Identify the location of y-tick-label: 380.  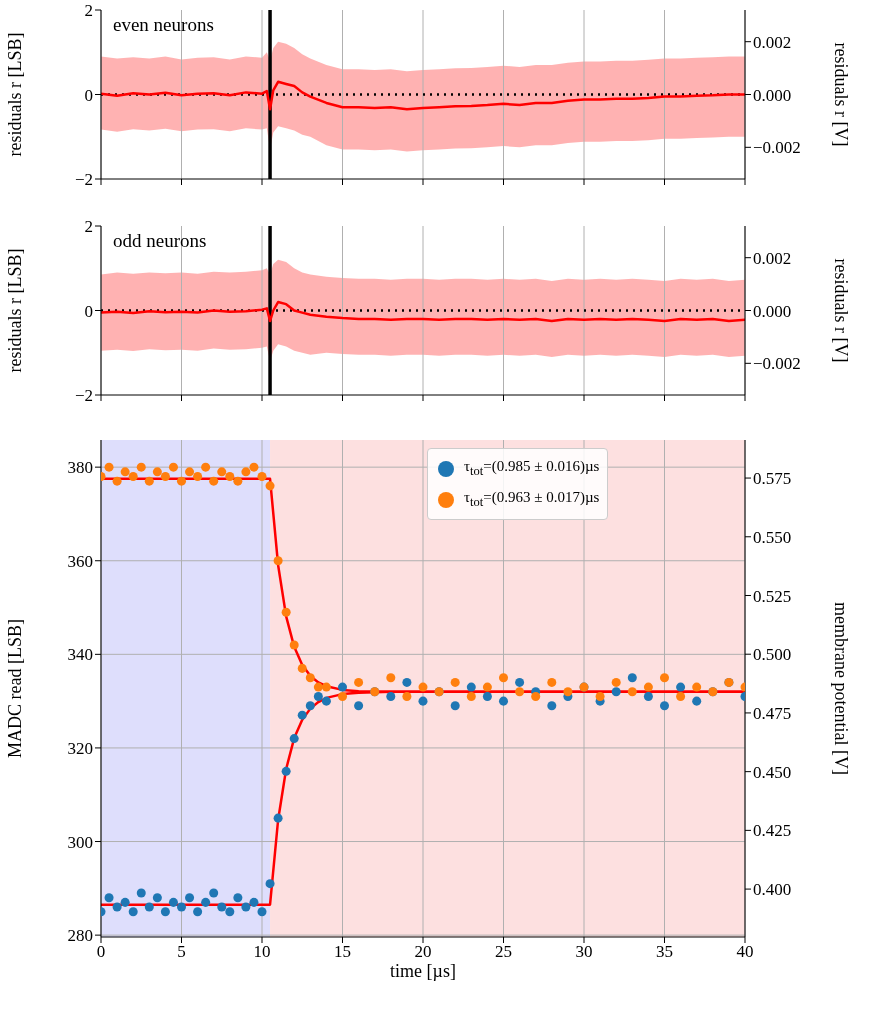
(80, 468).